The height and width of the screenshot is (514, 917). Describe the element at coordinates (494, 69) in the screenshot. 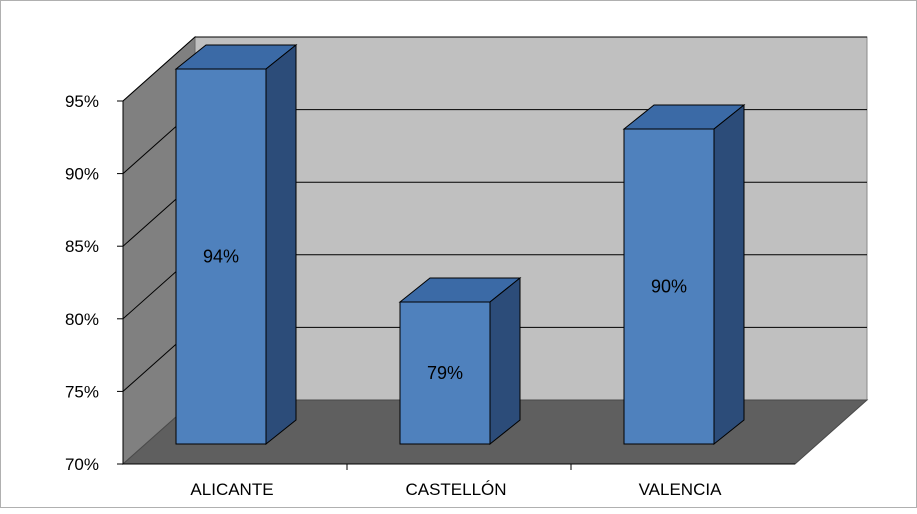

I see `gridline` at that location.